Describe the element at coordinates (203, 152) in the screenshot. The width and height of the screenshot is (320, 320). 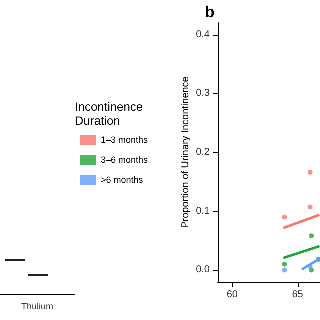
I see `y-tick-label: 0.2` at that location.